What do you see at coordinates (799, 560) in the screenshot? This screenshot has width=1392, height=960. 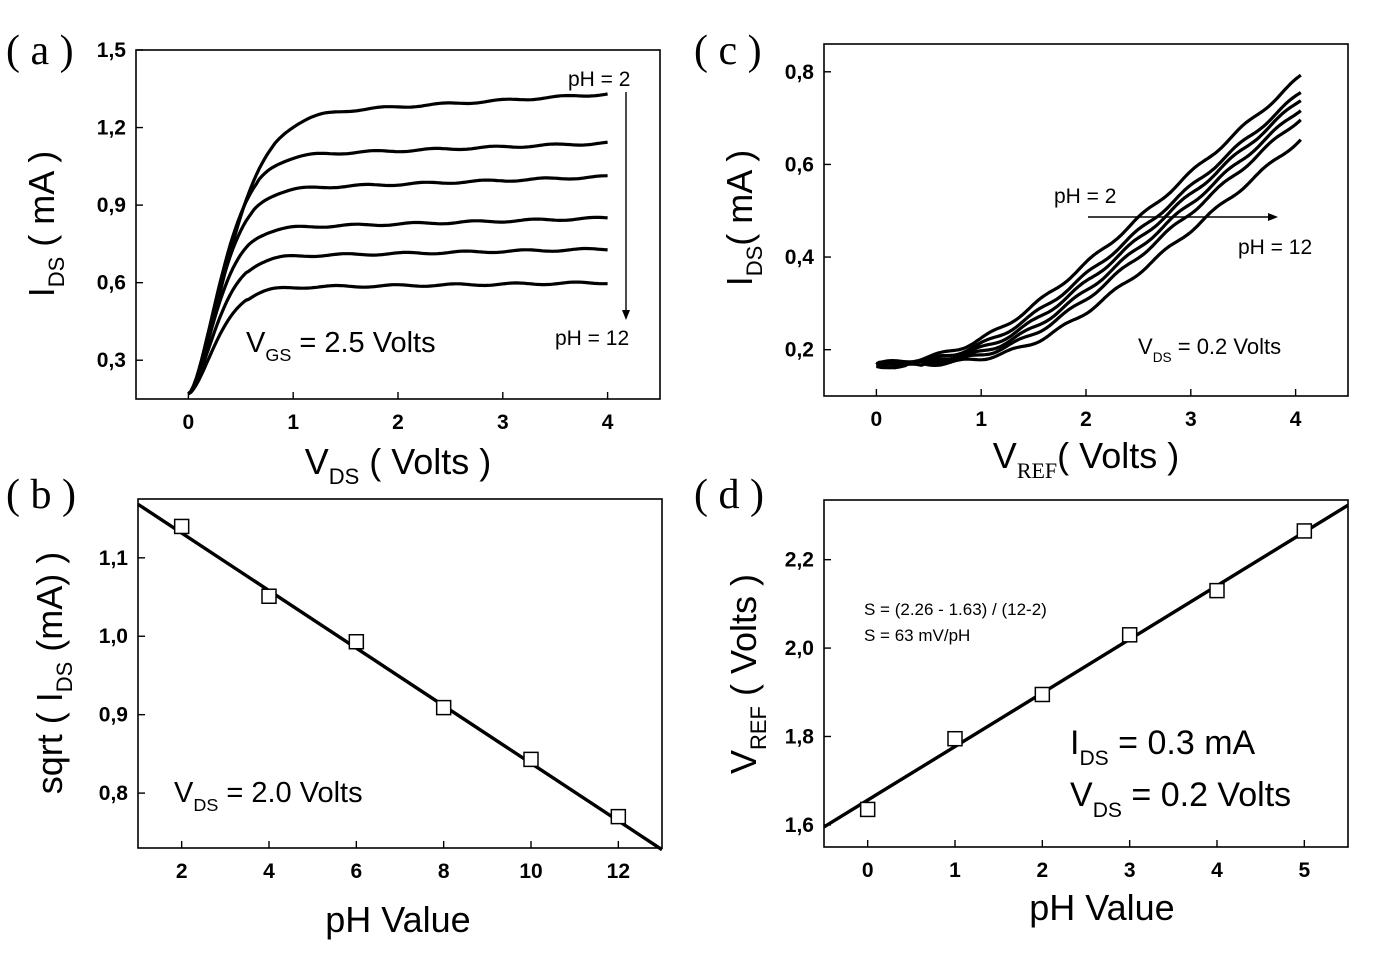 I see `y-tick-label: 2,2` at bounding box center [799, 560].